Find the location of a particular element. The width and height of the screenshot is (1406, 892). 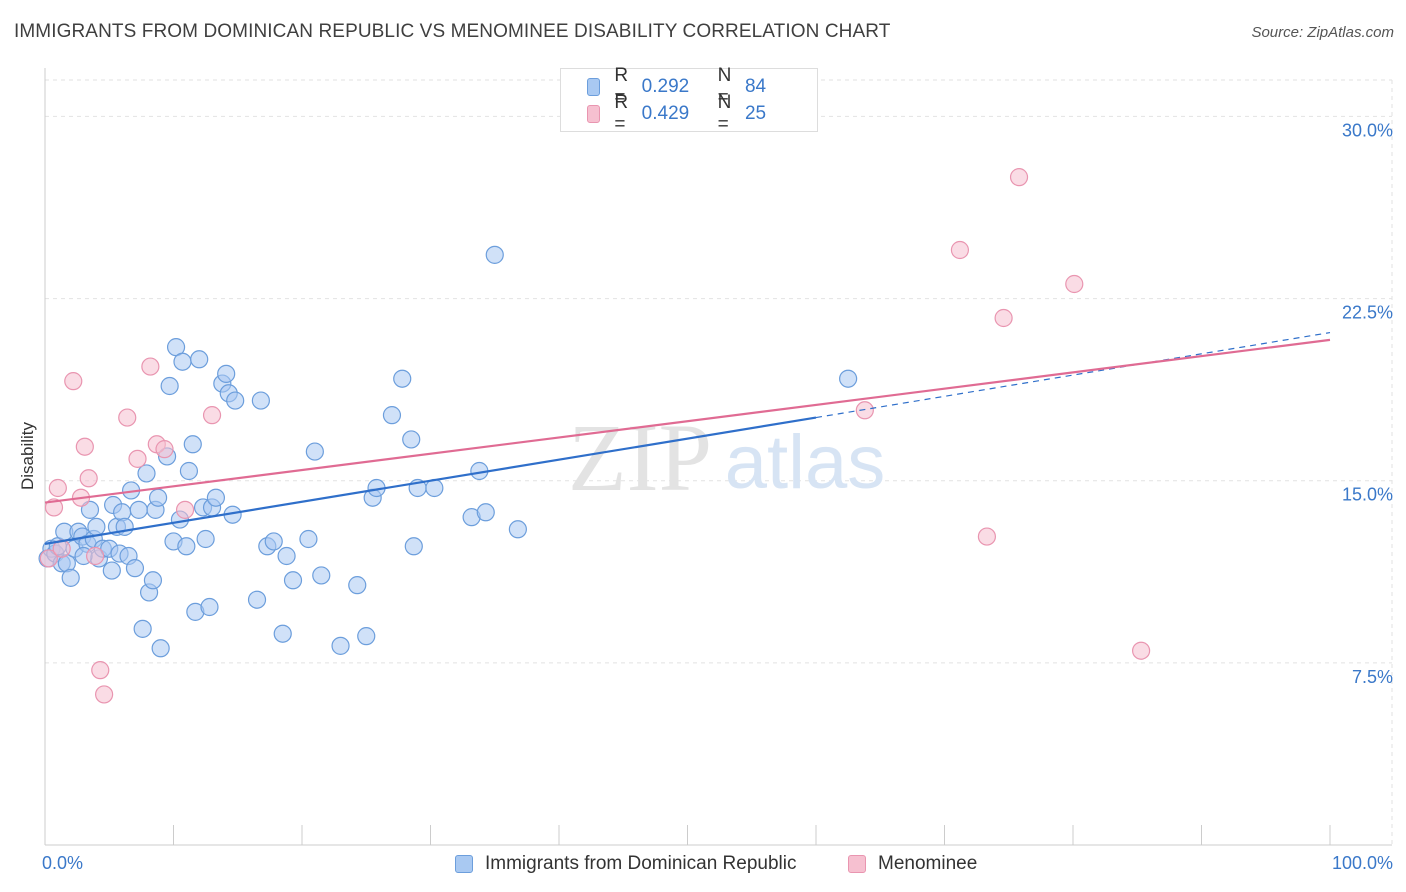

legend-r-value: 0.292 is located at coordinates (665, 86).